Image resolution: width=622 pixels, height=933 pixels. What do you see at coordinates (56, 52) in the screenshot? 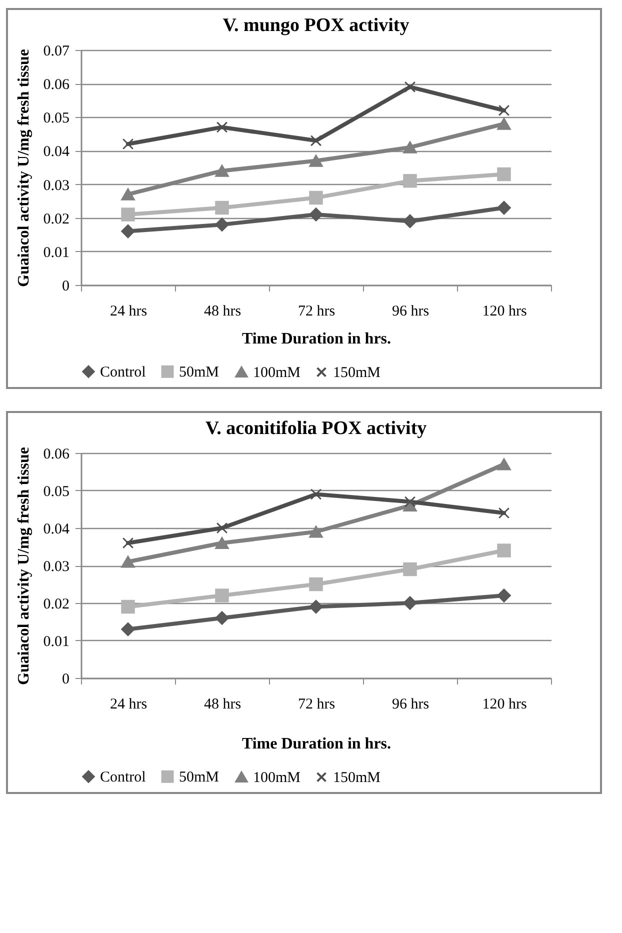
I see `y-tick-label: 0.07` at bounding box center [56, 52].